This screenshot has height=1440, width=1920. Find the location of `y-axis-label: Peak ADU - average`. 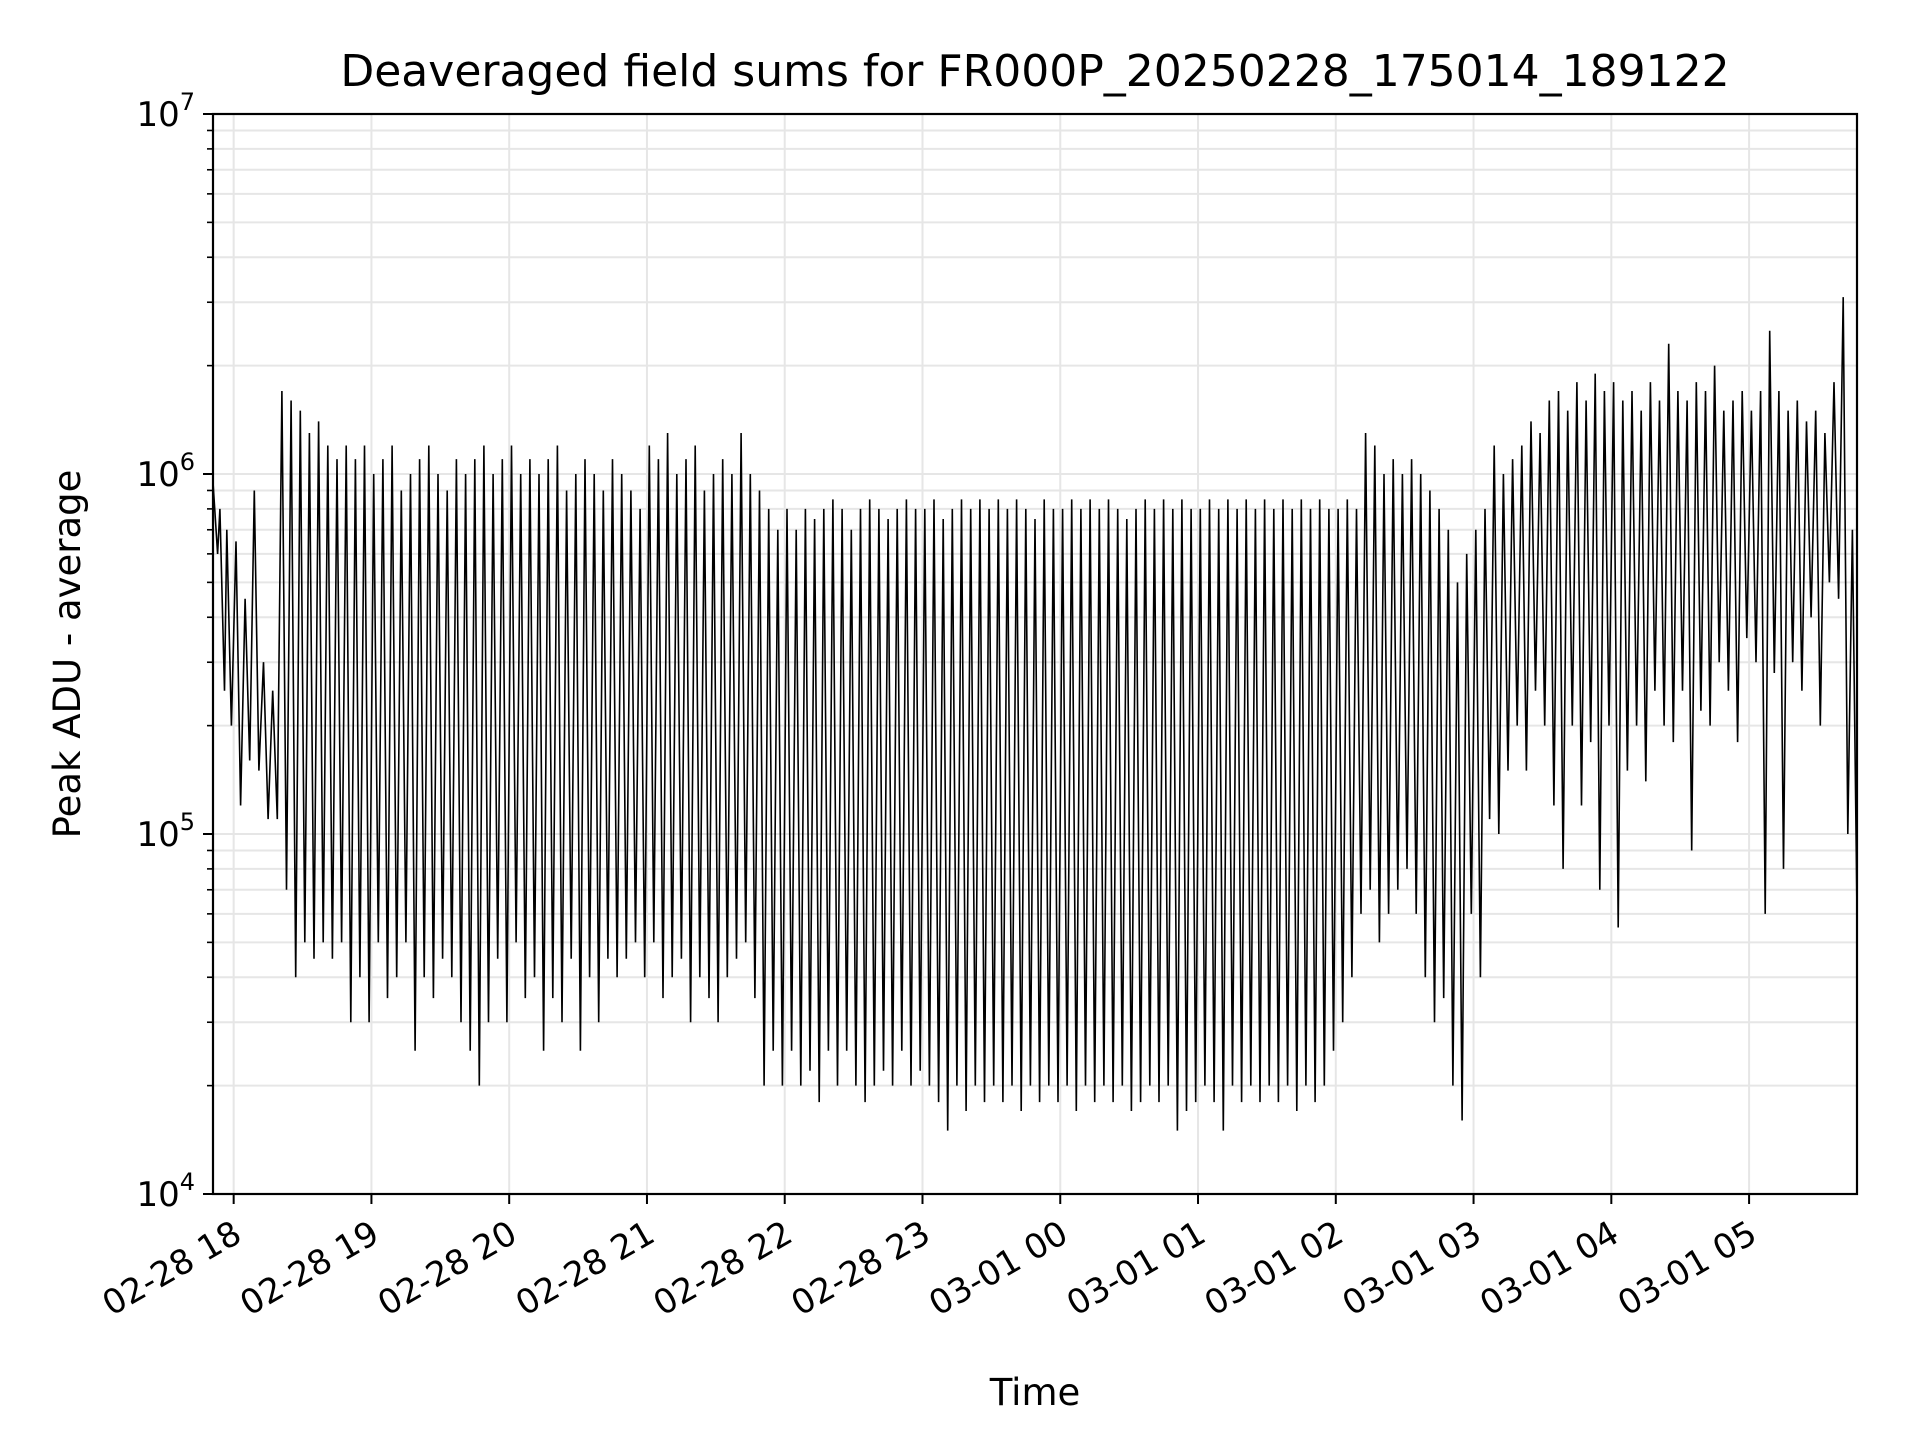

y-axis-label: Peak ADU - average is located at coordinates (67, 654).